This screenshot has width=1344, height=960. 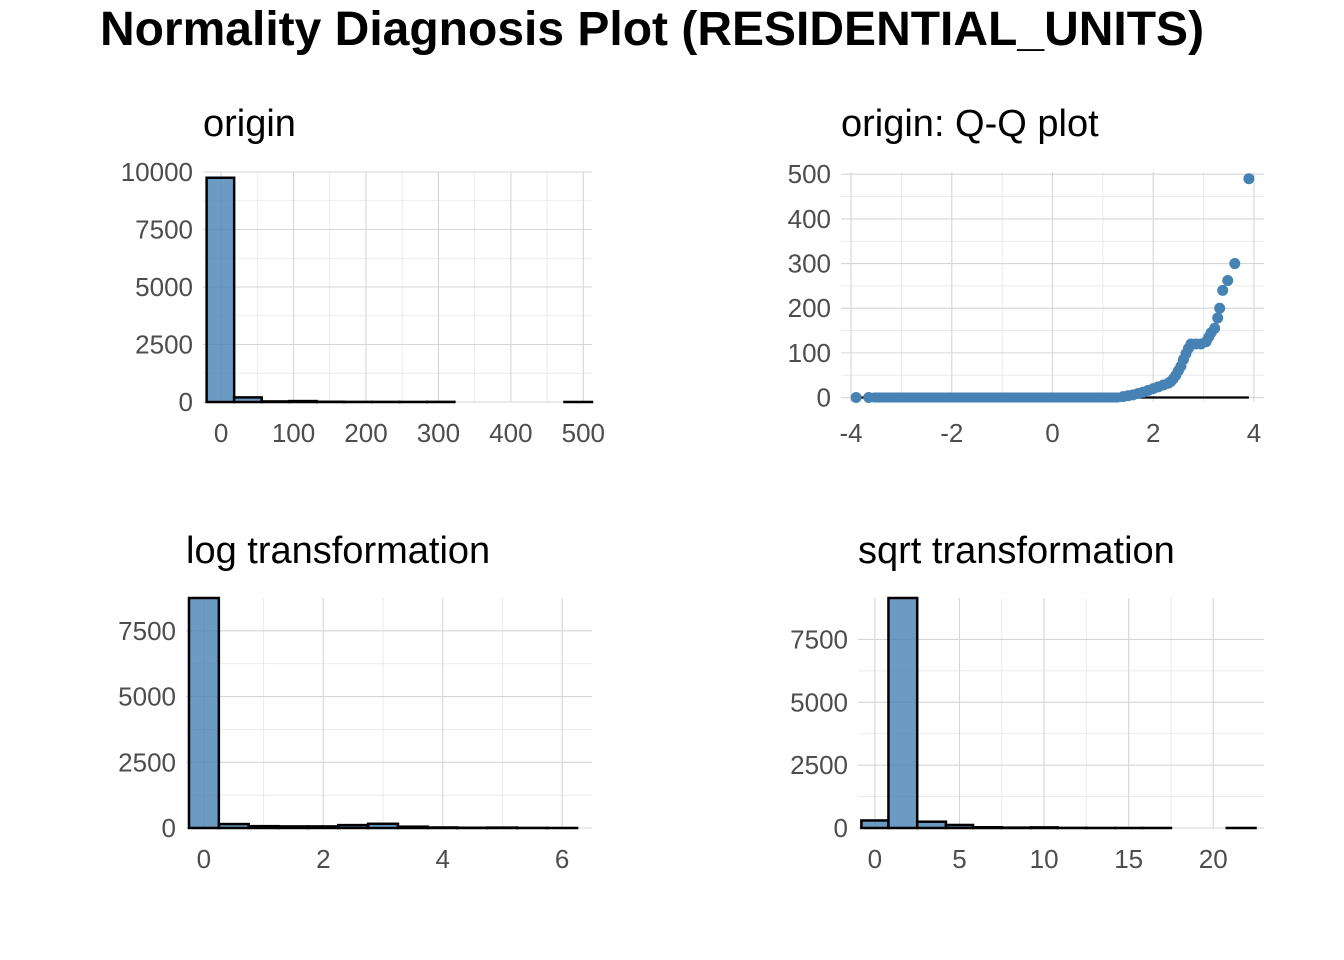 I want to click on qq-panel-title: origin: Q-Q plot, so click(x=970, y=124).